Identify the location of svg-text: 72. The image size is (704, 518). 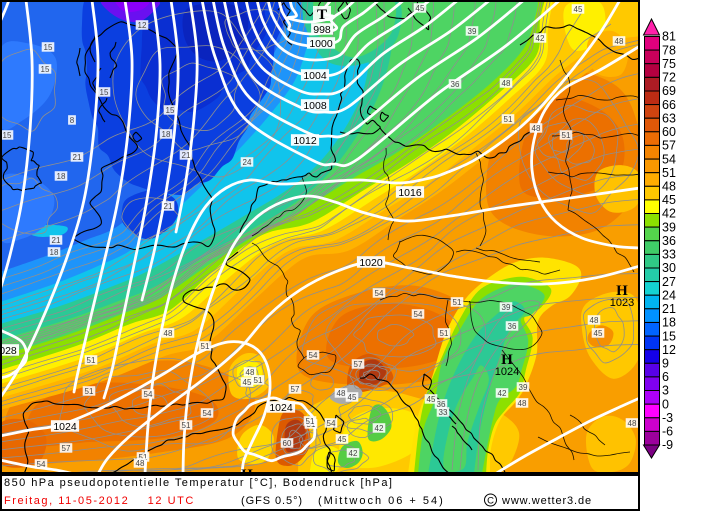
(669, 78).